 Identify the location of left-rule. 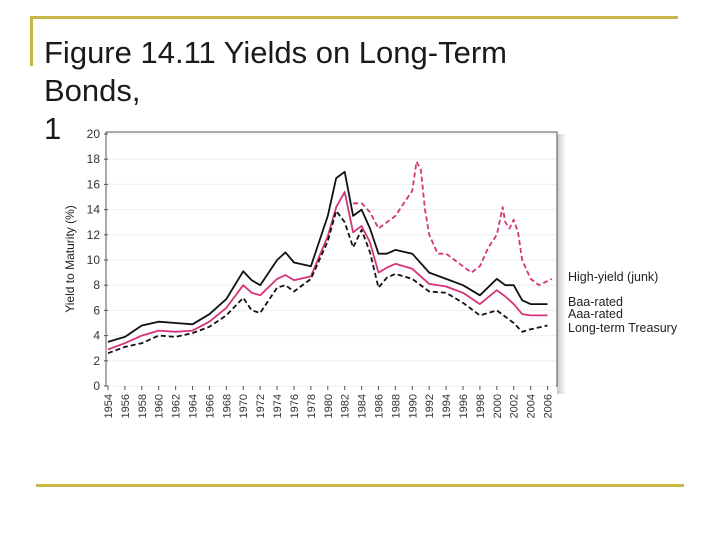
(31, 41).